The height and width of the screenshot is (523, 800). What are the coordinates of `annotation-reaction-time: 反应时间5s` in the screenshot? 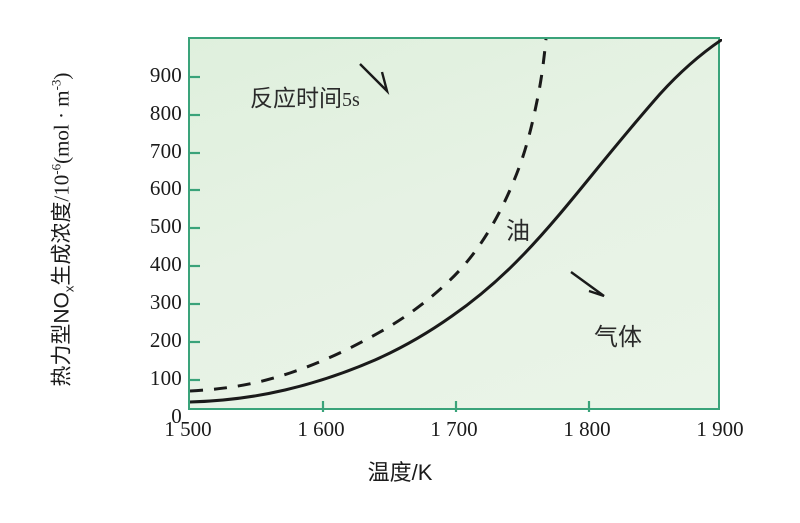 It's located at (305, 96).